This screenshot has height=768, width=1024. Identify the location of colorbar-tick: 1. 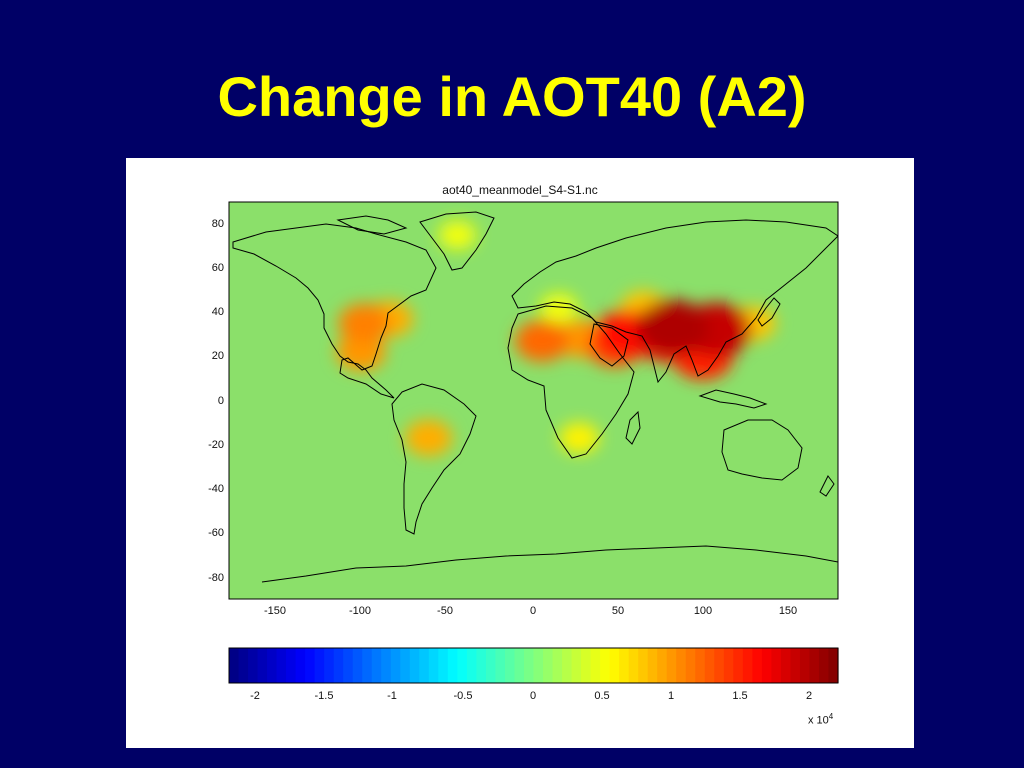
(671, 696).